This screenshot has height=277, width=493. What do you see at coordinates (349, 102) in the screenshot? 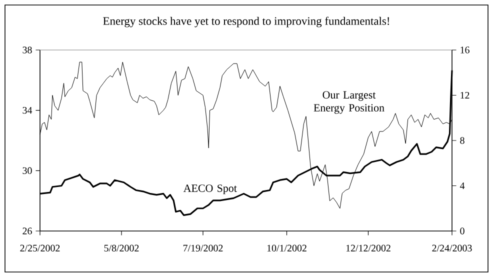
I see `series-label: Our Largest Energy Position` at bounding box center [349, 102].